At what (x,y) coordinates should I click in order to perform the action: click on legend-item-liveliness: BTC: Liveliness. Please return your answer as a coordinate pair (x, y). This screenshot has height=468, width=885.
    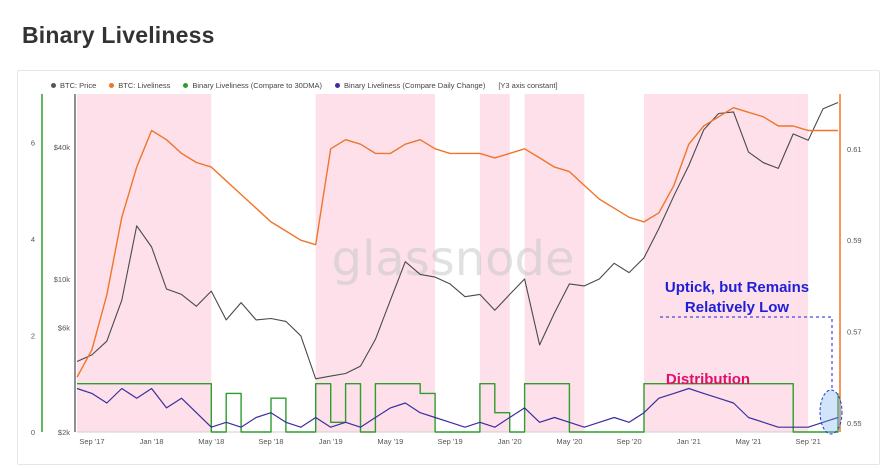
    Looking at the image, I should click on (139, 85).